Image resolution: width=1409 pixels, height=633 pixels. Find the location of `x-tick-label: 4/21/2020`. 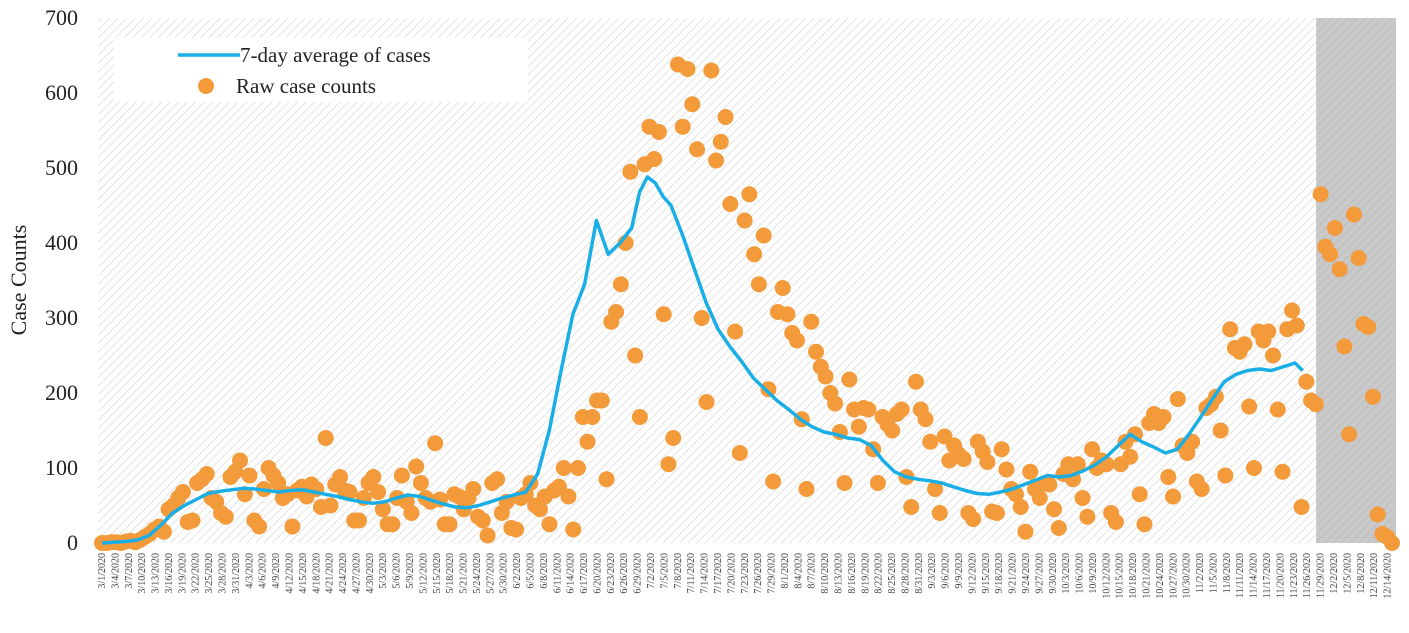

x-tick-label: 4/21/2020 is located at coordinates (330, 573).